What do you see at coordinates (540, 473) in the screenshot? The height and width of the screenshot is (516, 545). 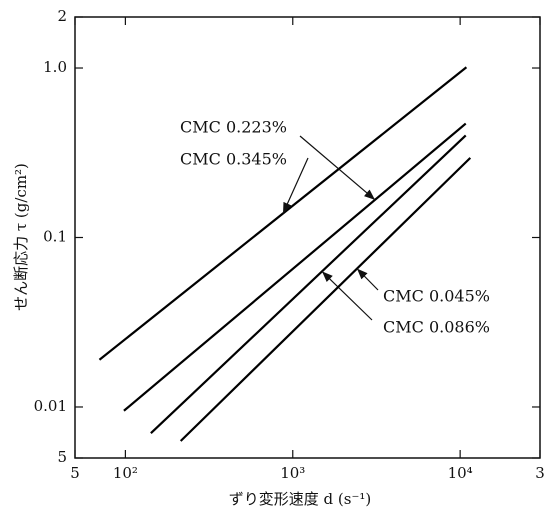 I see `x-tick-label: 3` at bounding box center [540, 473].